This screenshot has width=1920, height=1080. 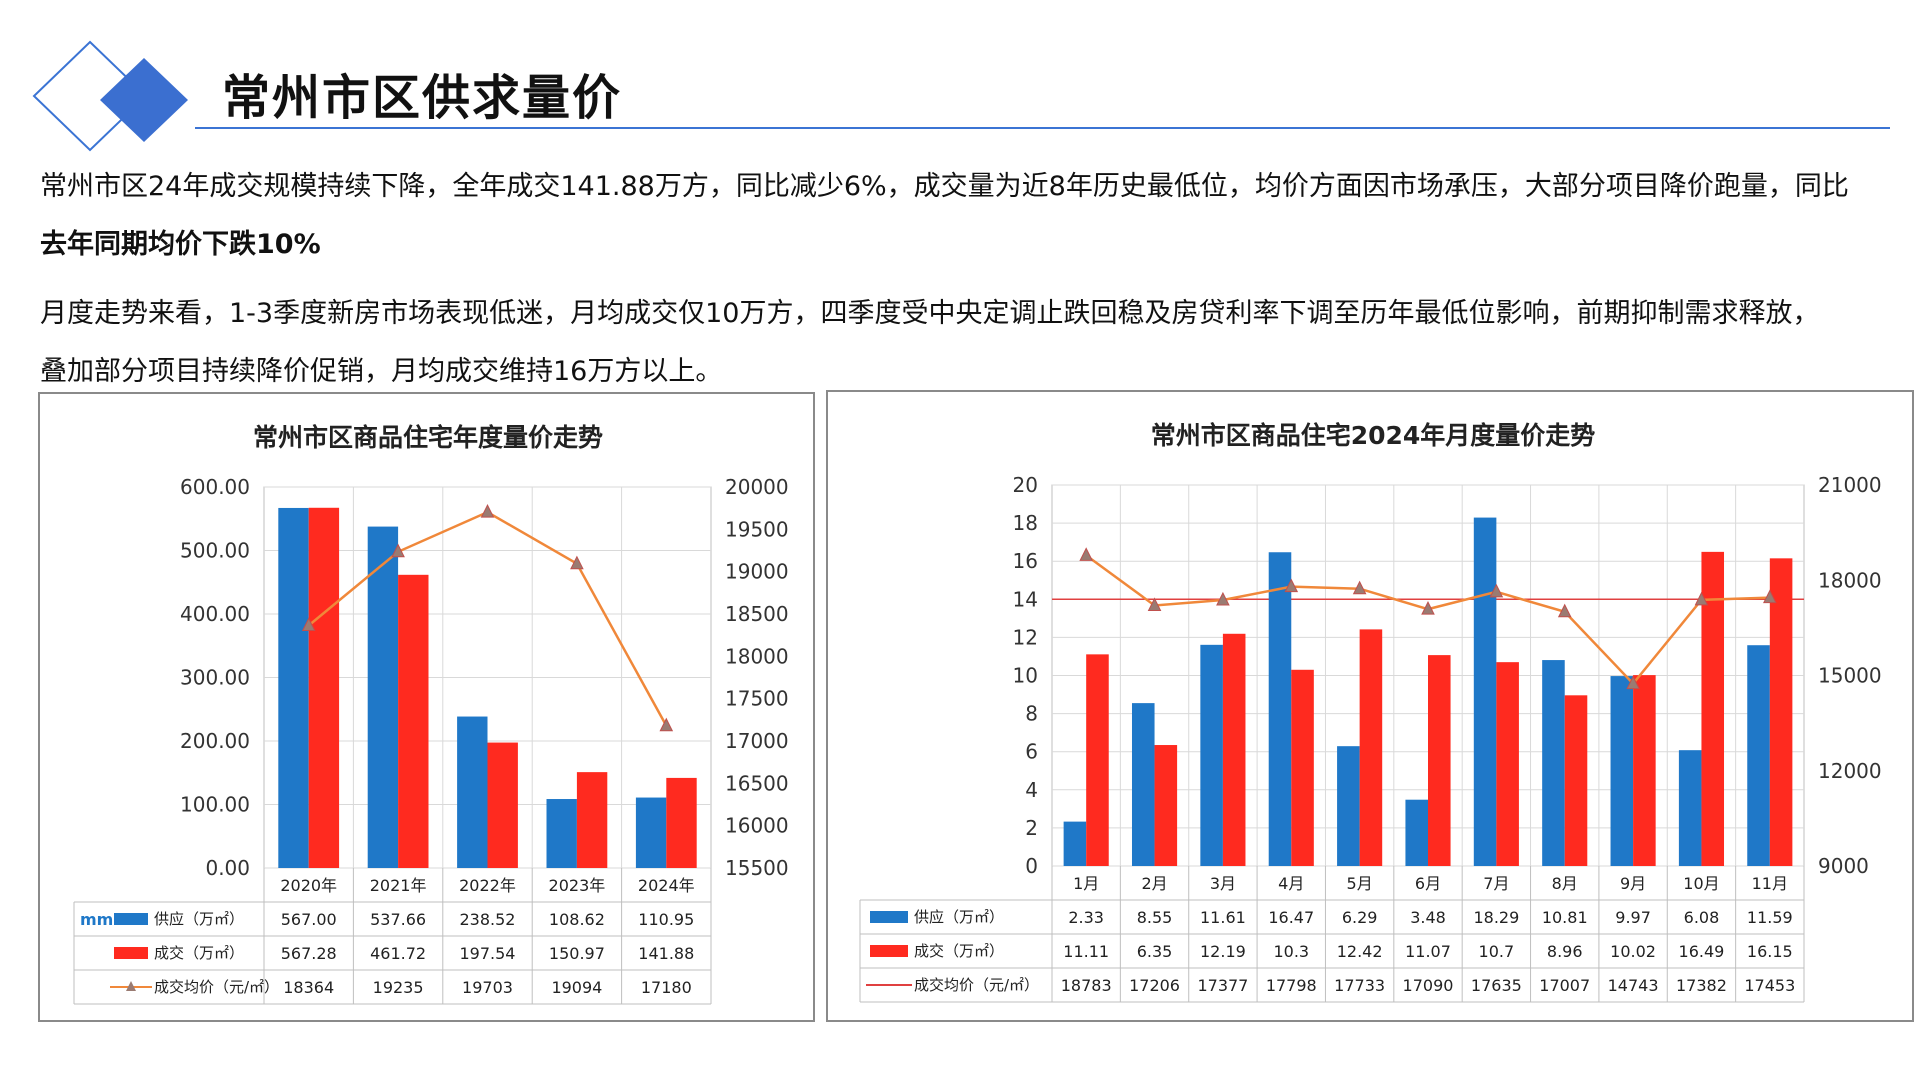 I want to click on x-tick-label: 8月, so click(x=1565, y=883).